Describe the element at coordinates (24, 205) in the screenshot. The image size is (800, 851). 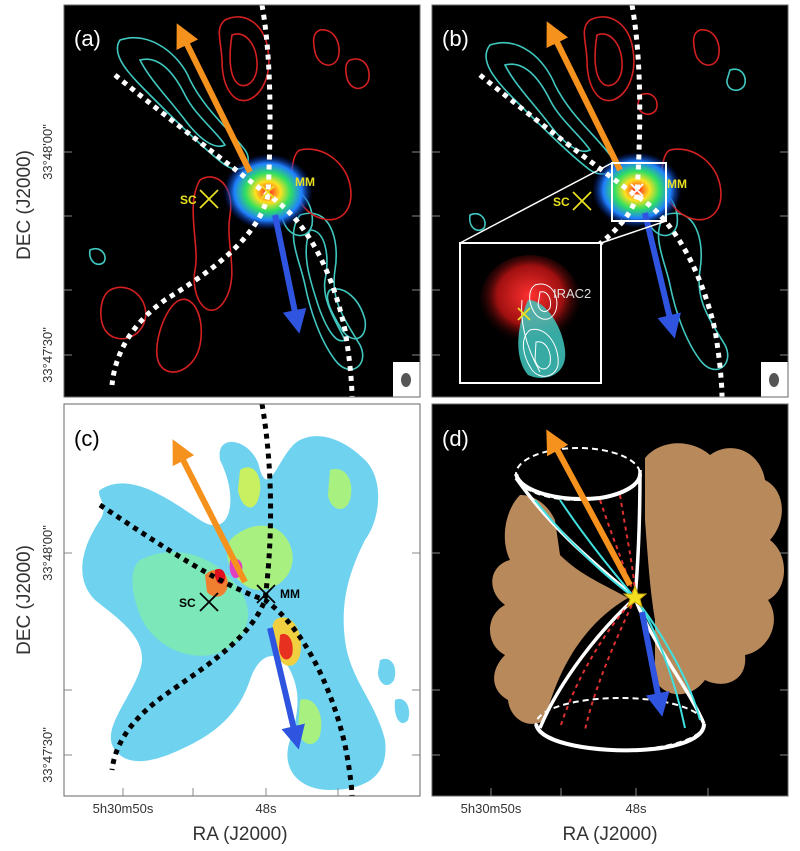
I see `panel-a-y-axis-label: DEC (J2000)` at that location.